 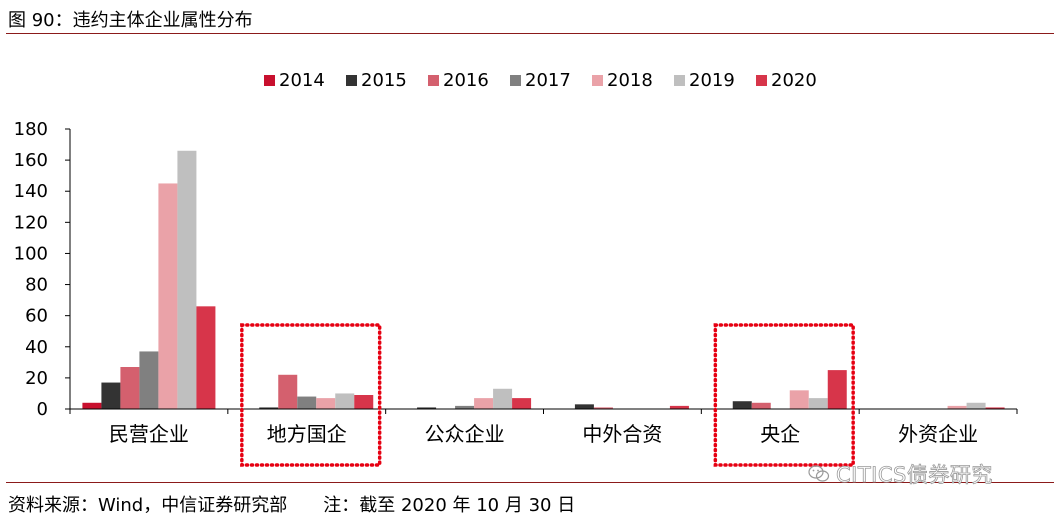 What do you see at coordinates (465, 434) in the screenshot?
I see `x-tick-label: 公众企业` at bounding box center [465, 434].